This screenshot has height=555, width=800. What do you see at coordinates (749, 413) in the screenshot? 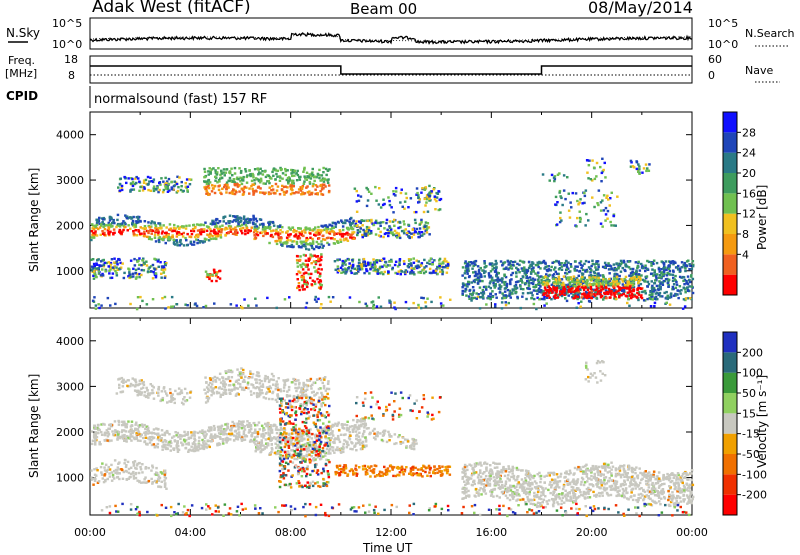
I see `colorbar-tick-label: 15` at bounding box center [749, 413].